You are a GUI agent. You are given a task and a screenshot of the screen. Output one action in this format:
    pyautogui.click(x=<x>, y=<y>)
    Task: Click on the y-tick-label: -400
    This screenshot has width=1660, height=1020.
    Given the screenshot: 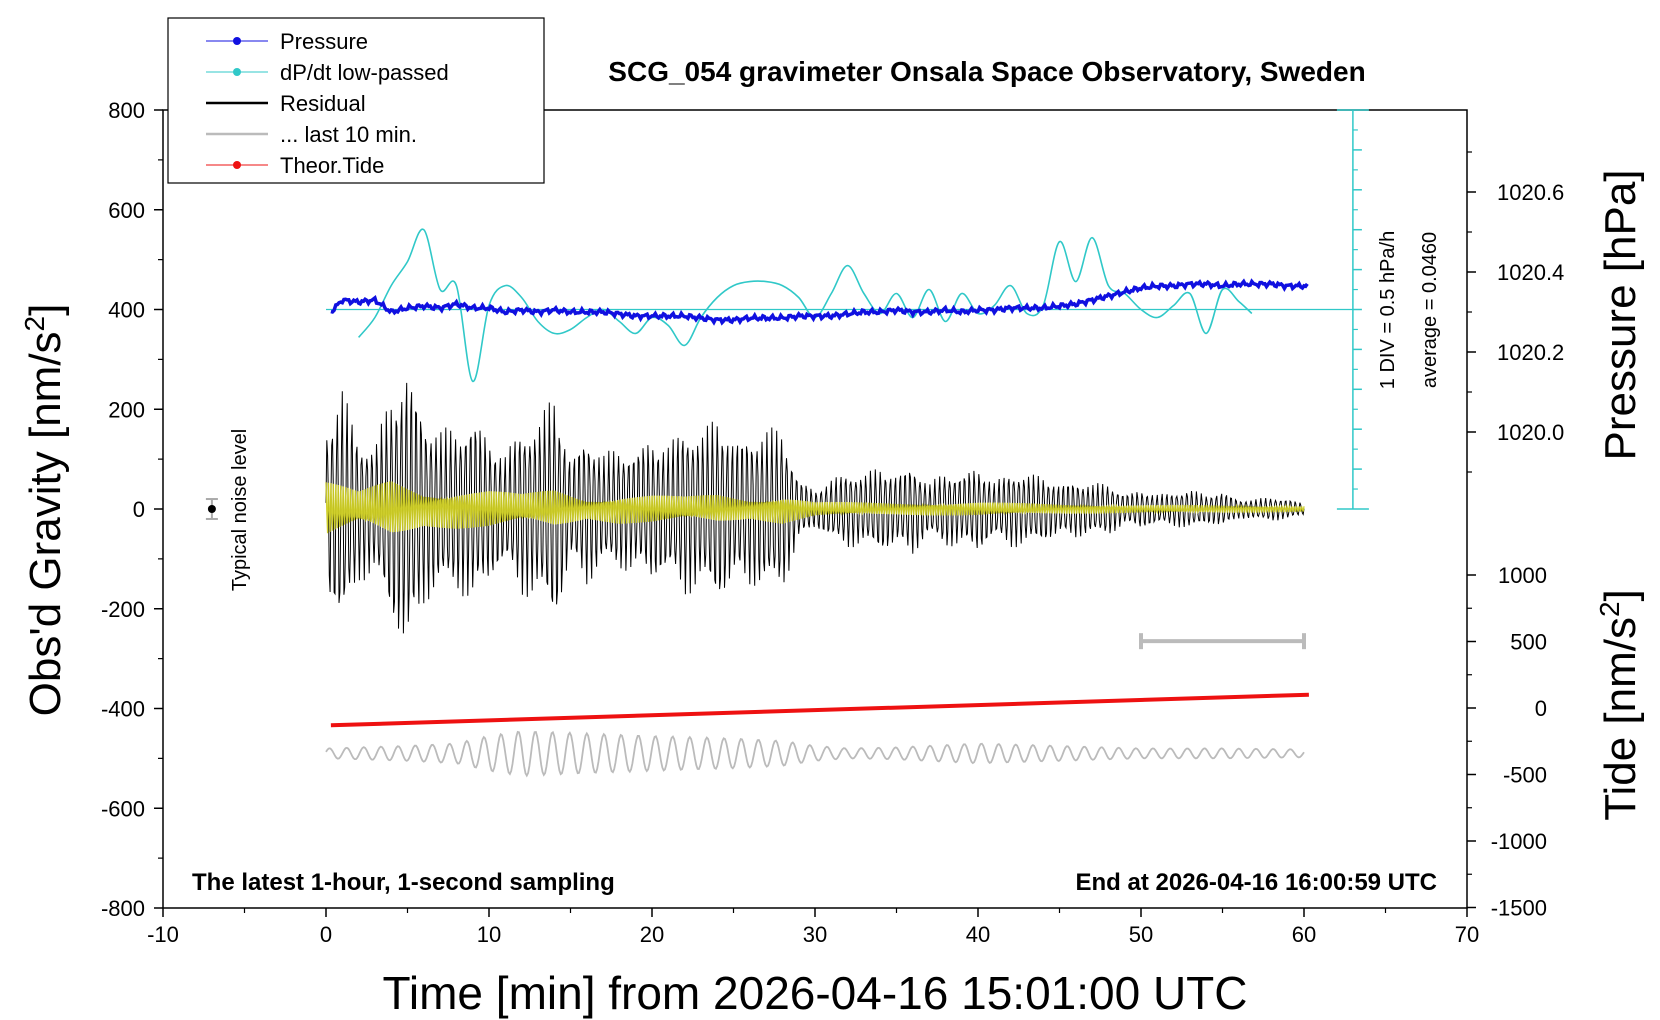 What is the action you would take?
    pyautogui.click(x=123, y=709)
    